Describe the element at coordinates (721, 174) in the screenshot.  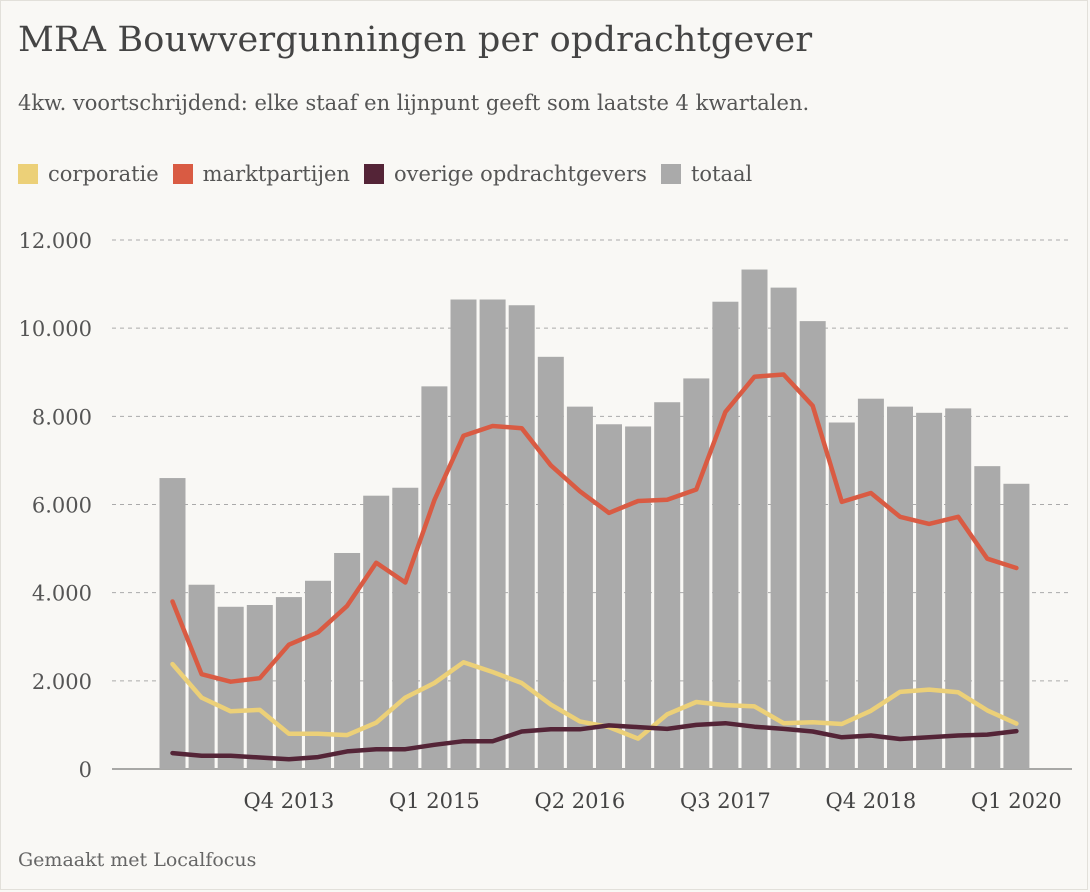
I see `legend-label-totaal: totaal` at that location.